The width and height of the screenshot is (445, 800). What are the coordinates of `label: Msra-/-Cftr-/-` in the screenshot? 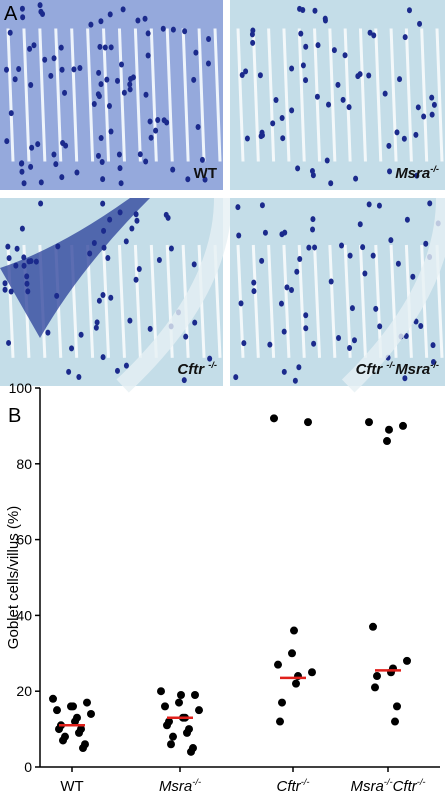 It's located at (387, 786).